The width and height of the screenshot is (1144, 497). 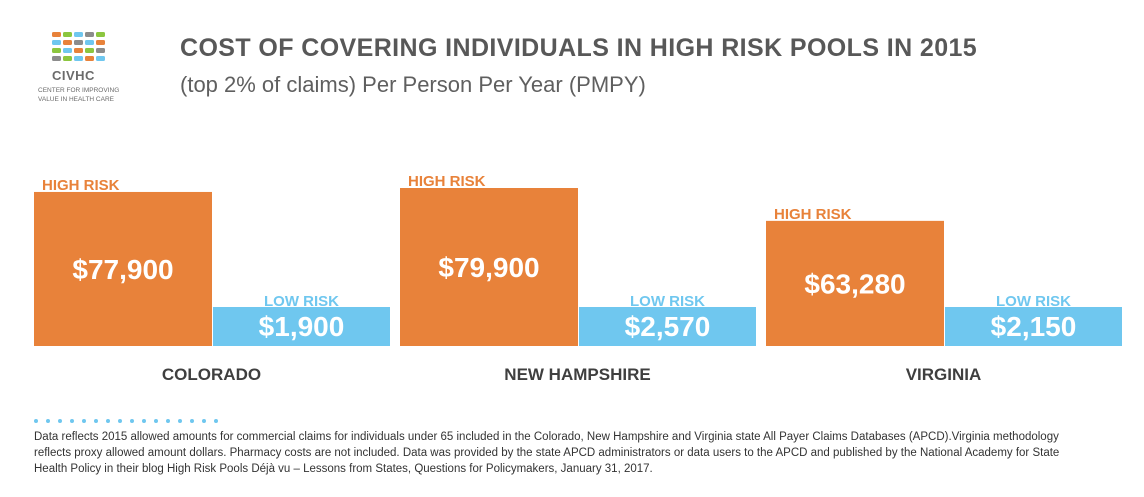 I want to click on data-label-low-risk: $1,900, so click(x=302, y=326).